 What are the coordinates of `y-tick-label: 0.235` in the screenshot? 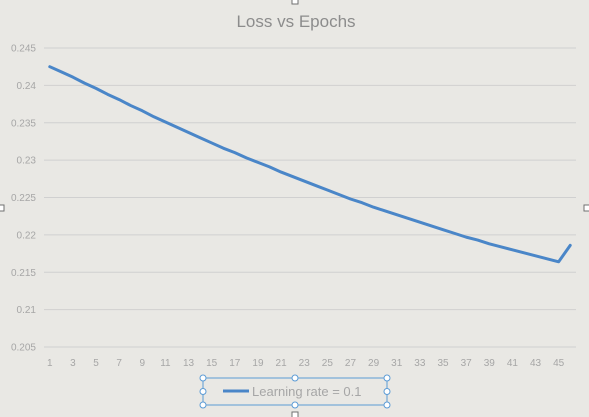 It's located at (23, 123).